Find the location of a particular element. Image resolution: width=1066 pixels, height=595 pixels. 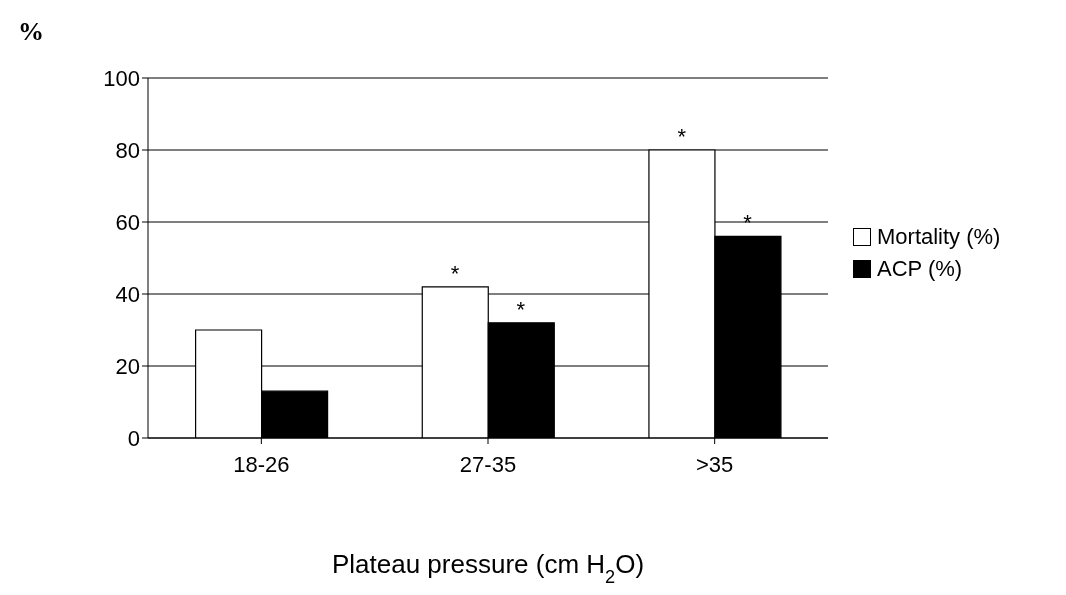

y-tick-label: 100 is located at coordinates (121, 78).